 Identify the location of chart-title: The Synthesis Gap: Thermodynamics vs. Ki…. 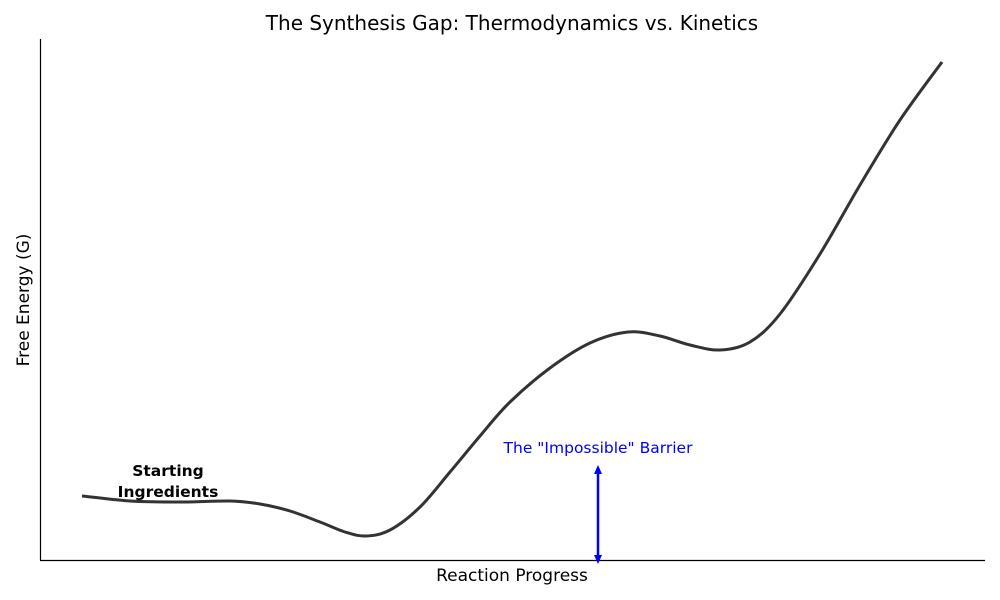
(511, 23).